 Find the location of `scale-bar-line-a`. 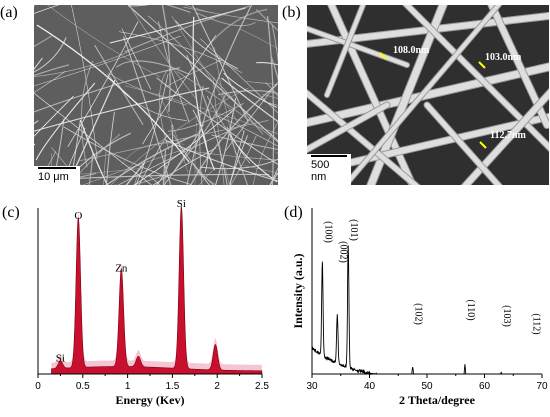

scale-bar-line-a is located at coordinates (57, 168).